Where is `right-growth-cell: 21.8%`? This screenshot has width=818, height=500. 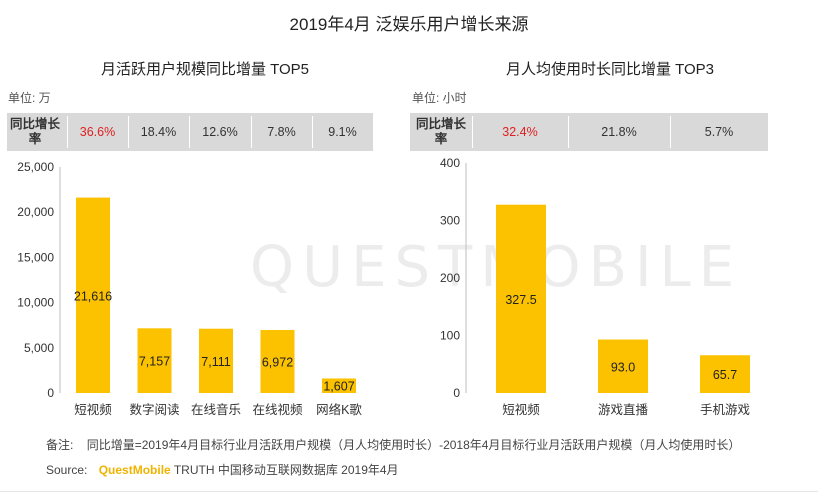 right-growth-cell: 21.8% is located at coordinates (619, 132).